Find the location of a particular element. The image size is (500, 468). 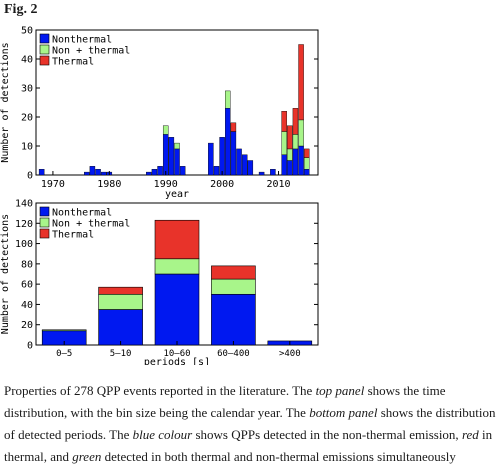

bottom-y-tick-label: 0 is located at coordinates (30, 346).